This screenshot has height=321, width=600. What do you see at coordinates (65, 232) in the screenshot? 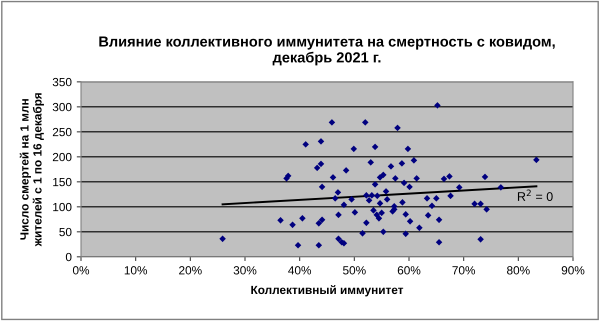
I see `y-tick-label: 50` at bounding box center [65, 232].